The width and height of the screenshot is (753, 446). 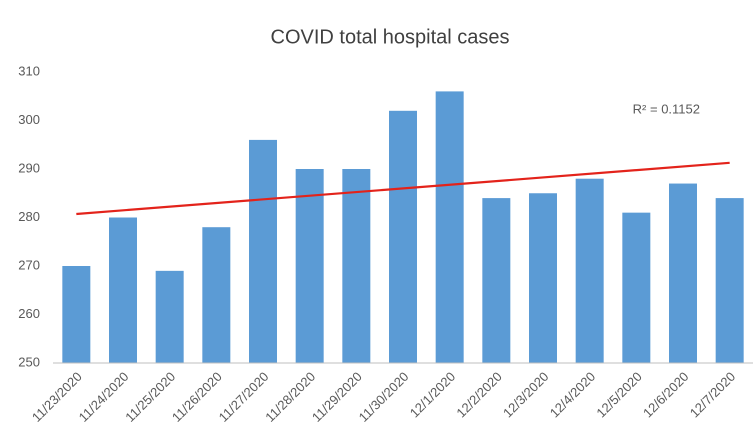 I want to click on y-tick-label: 290, so click(x=29, y=167).